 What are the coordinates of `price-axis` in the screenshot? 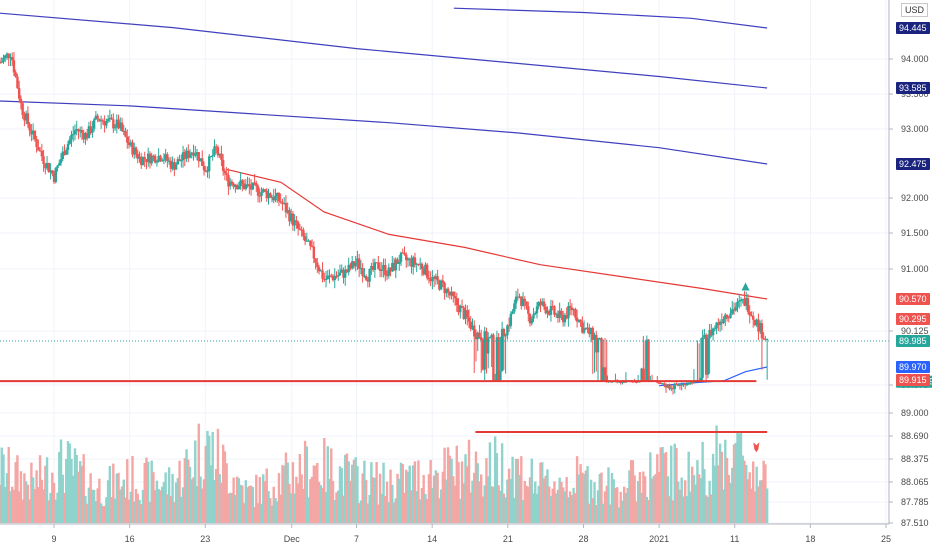 It's located at (910, 262).